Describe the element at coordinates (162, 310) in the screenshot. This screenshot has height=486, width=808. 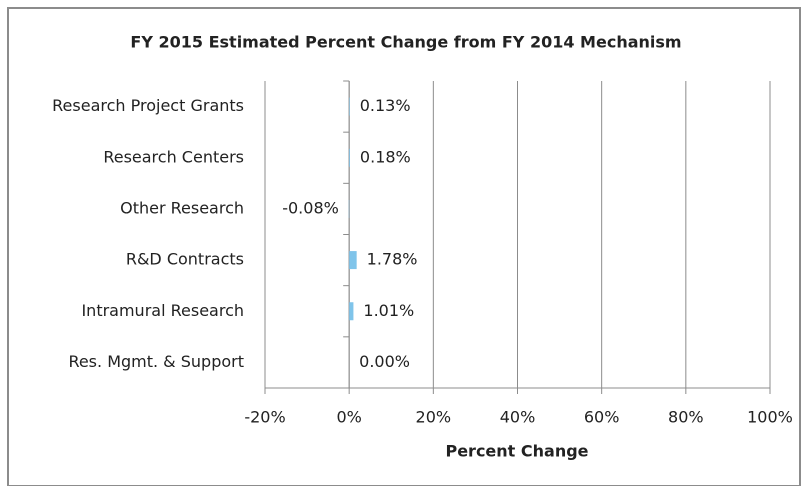
I see `y-tick-label: Intramural Research` at that location.